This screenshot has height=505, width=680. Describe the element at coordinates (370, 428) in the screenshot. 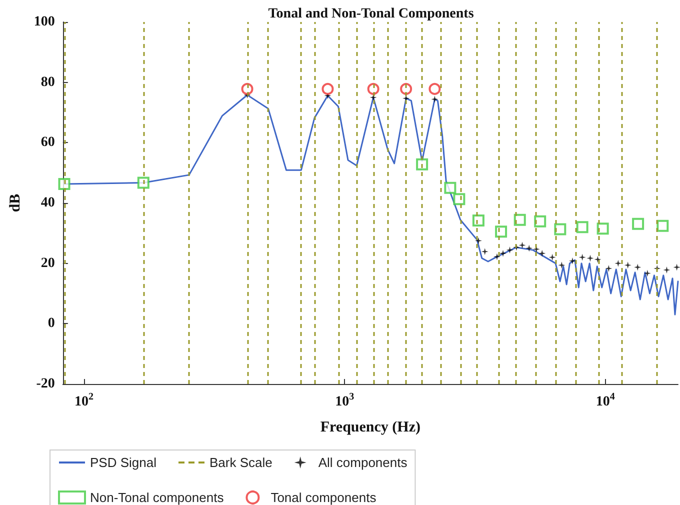

I see `x-axis-title: Frequency (Hz)` at that location.